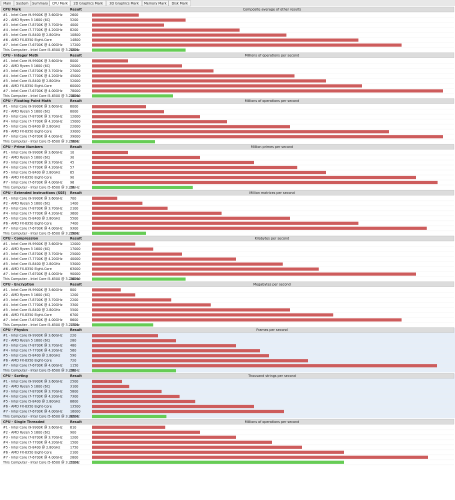 The image size is (455, 500). I want to click on result-value: 8000, so click(74, 61).